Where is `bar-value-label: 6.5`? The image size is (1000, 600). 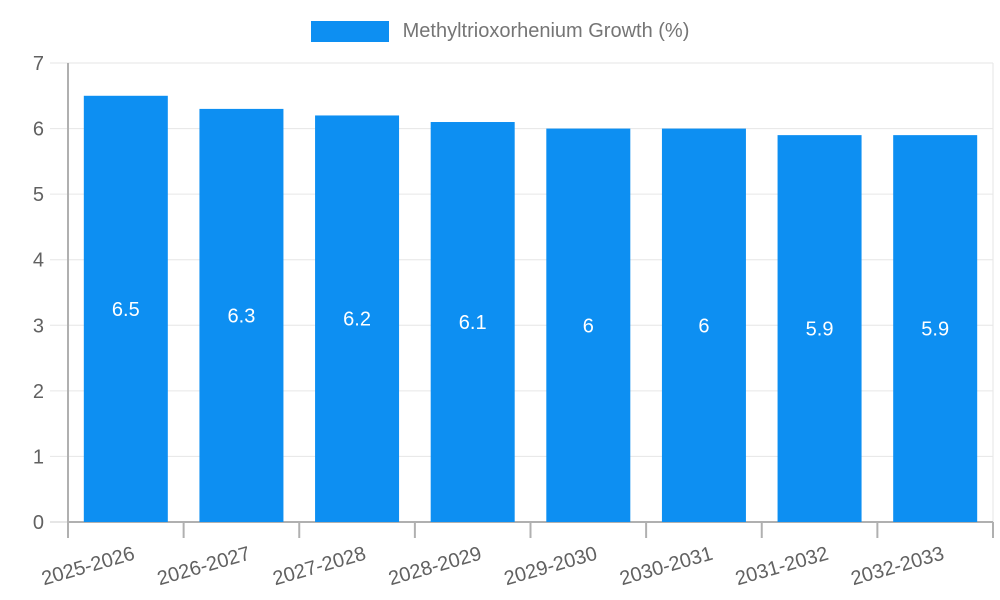
bar-value-label: 6.5 is located at coordinates (126, 310).